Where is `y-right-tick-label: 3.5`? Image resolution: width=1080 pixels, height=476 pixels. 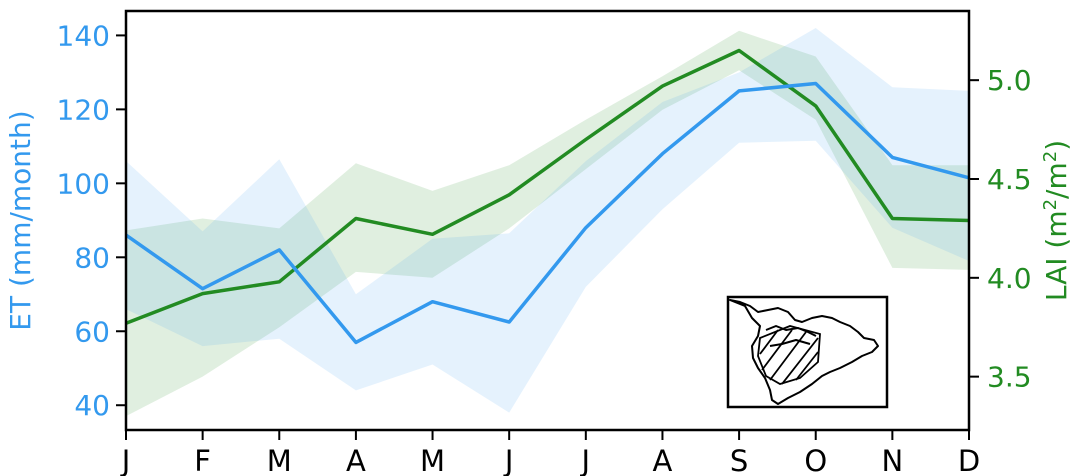
y-right-tick-label: 3.5 is located at coordinates (1009, 377).